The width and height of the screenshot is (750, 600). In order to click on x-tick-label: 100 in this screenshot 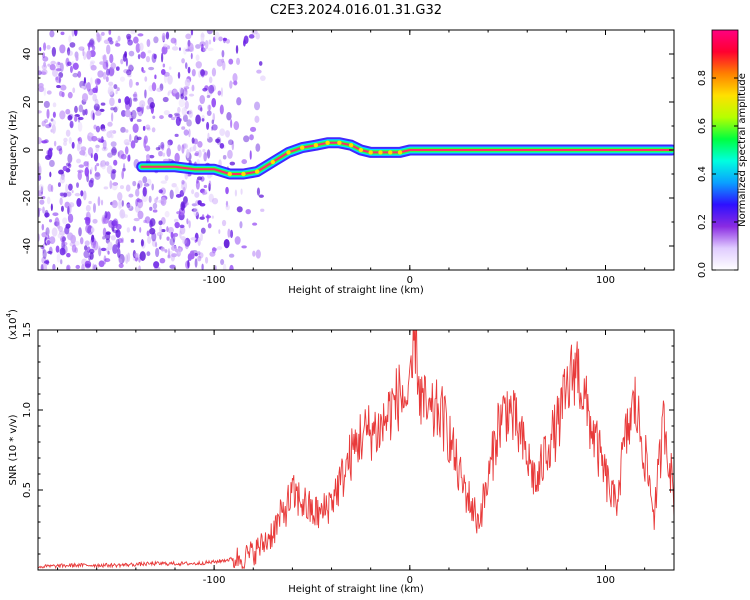, I will do `click(605, 280)`.